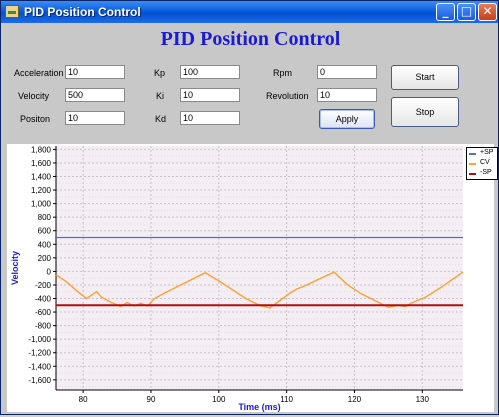 The width and height of the screenshot is (499, 417). I want to click on position-label: Positon, so click(35, 119).